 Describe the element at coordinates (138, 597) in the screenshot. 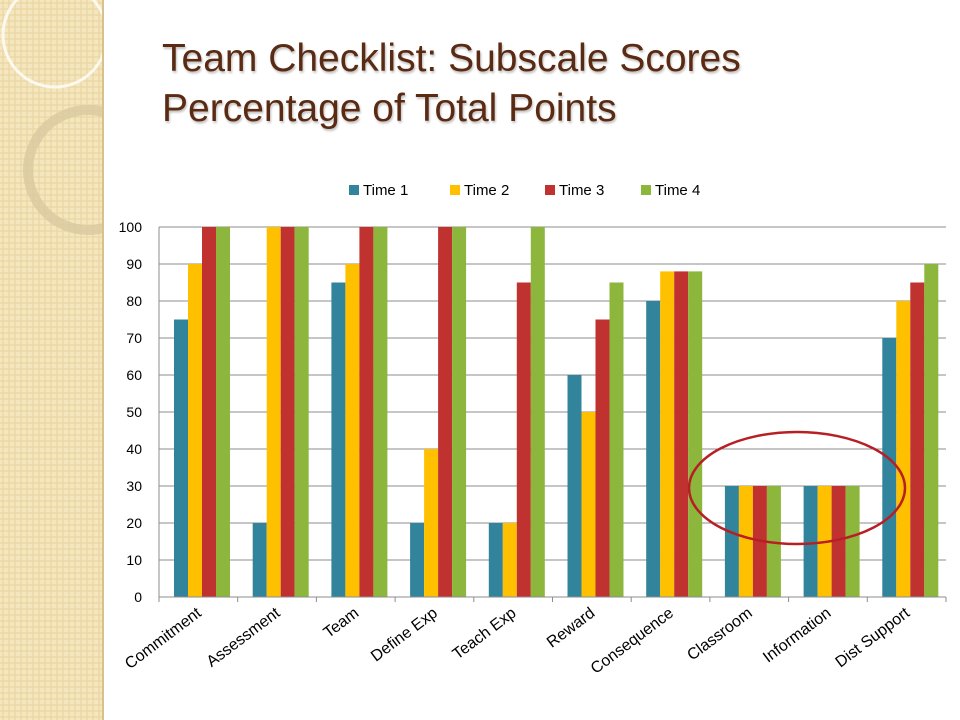

I see `y-tick-label: 0` at that location.